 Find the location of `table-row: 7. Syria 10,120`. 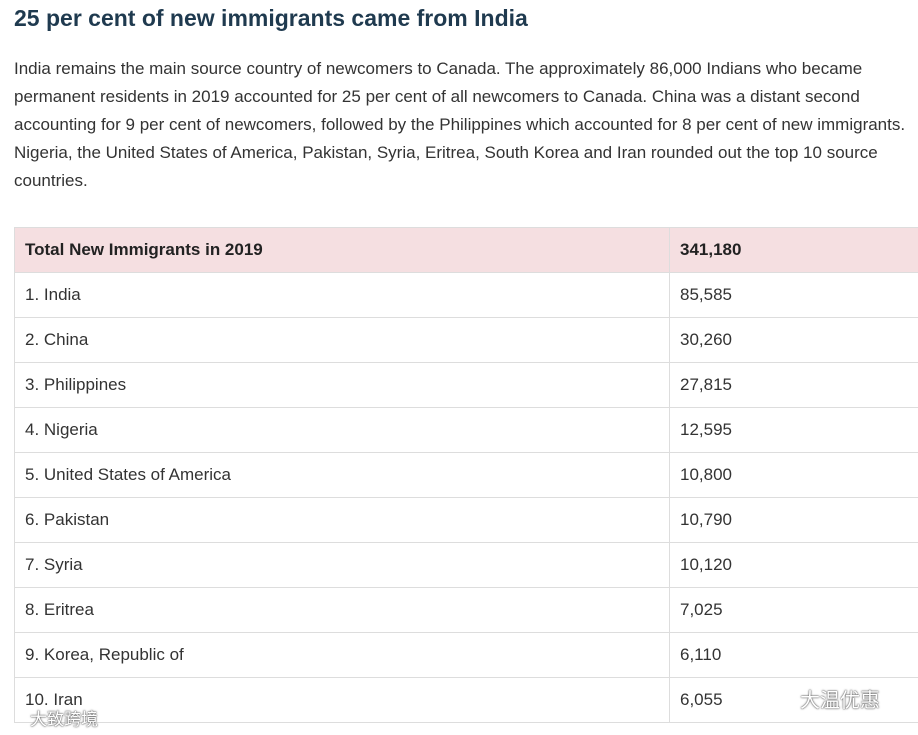

table-row: 7. Syria 10,120 is located at coordinates (466, 565).